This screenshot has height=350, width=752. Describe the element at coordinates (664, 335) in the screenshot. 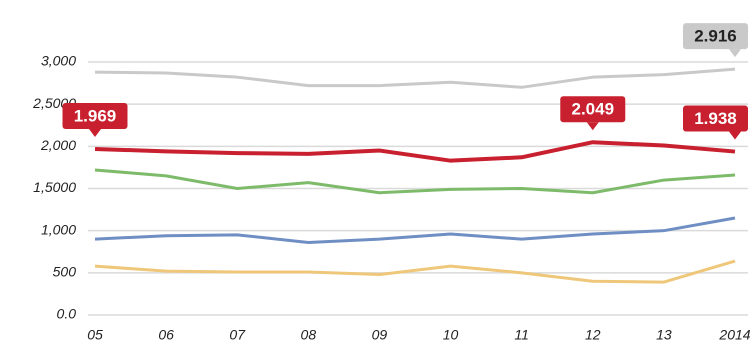

I see `x-tick-label: 13` at that location.